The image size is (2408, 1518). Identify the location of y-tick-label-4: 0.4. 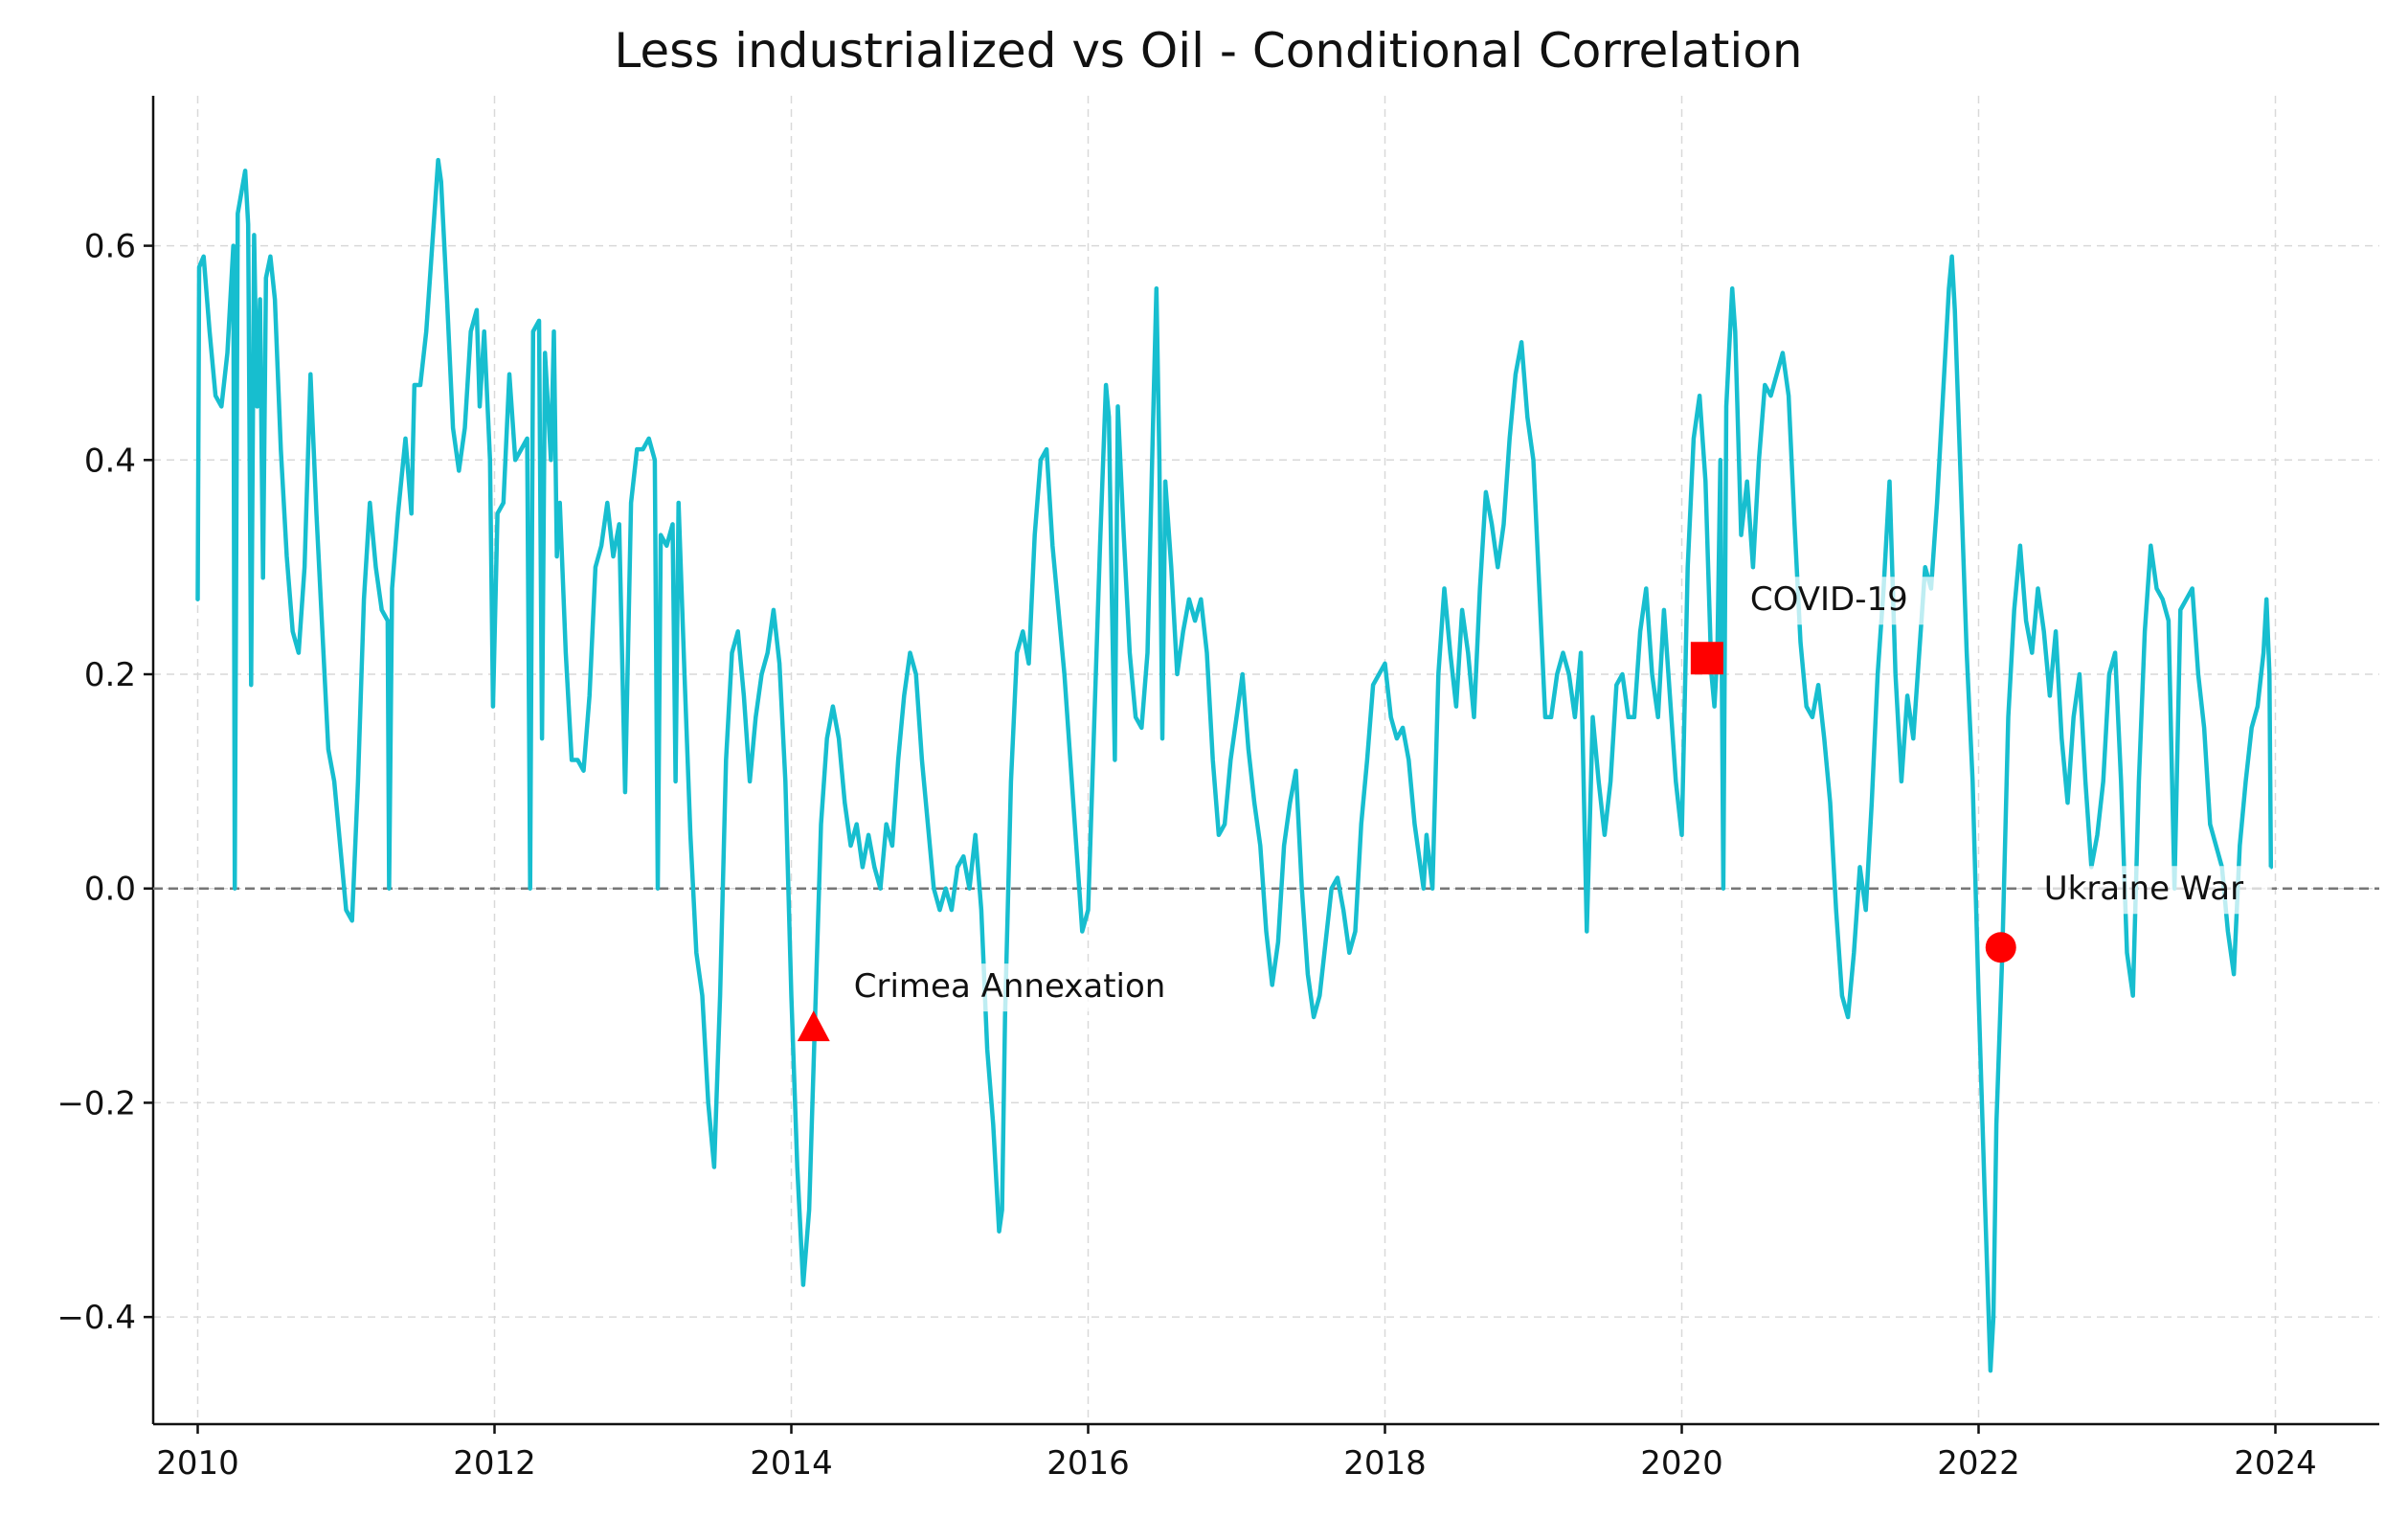
(110, 461).